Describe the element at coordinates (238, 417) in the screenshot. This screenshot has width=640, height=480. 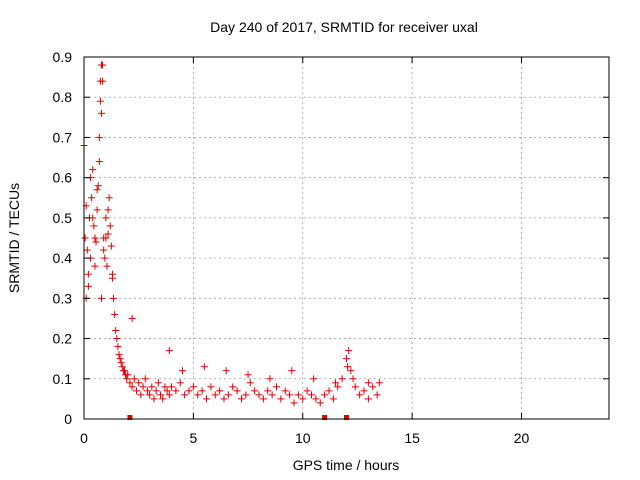
I see `baseline-markers` at that location.